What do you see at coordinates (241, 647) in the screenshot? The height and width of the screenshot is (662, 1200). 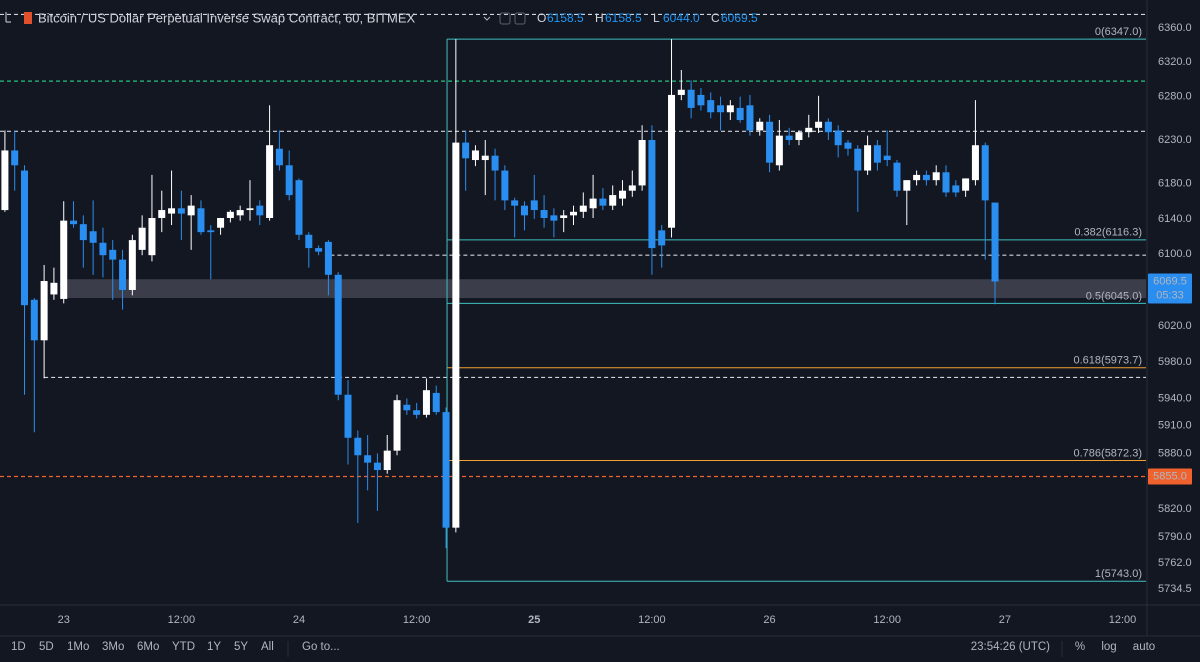 I see `range-button: 5Y` at bounding box center [241, 647].